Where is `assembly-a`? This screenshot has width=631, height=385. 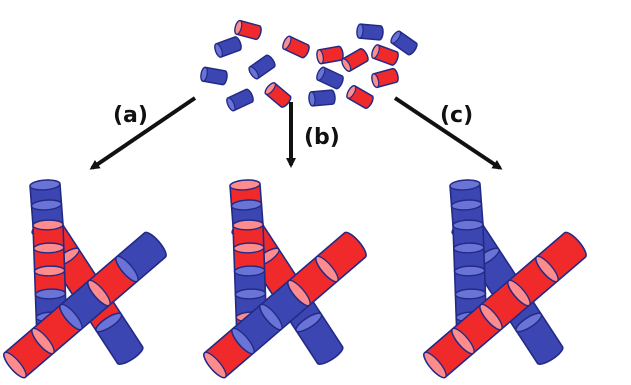 assembly-a is located at coordinates (85, 279).